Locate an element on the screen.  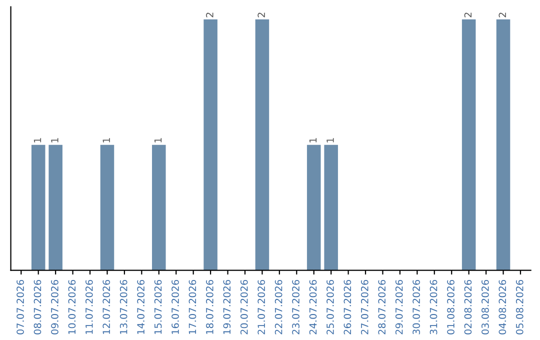
x-tick-label: 02.08.2026 is located at coordinates (468, 307).